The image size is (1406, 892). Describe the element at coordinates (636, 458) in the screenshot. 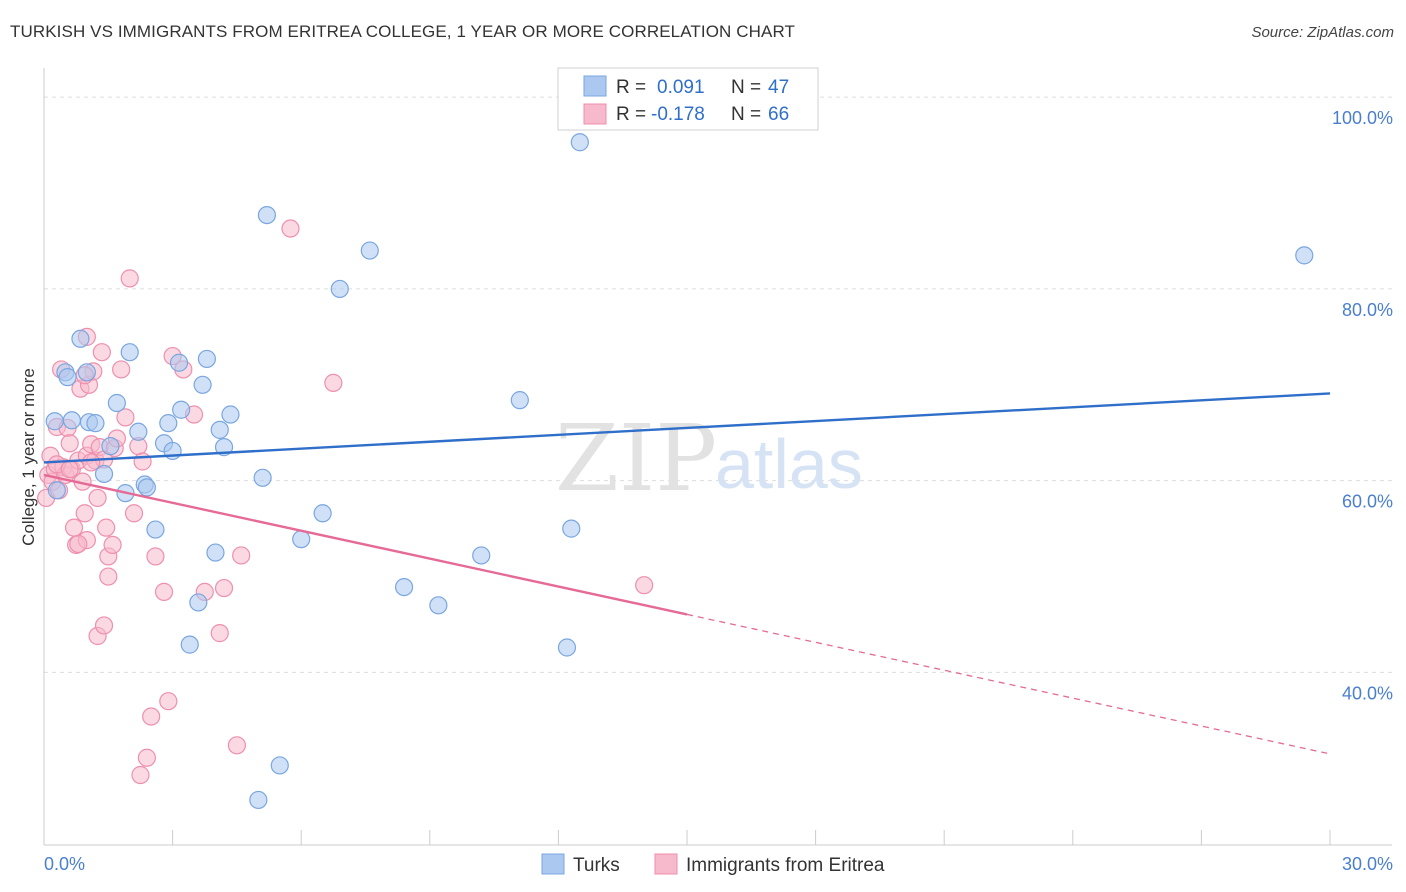

I see `watermark-zip: ZIP` at that location.